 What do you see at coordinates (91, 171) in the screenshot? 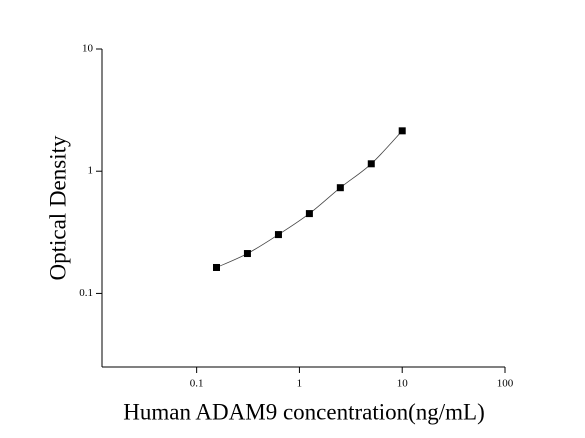
I see `y-tick-label: 1` at bounding box center [91, 171].